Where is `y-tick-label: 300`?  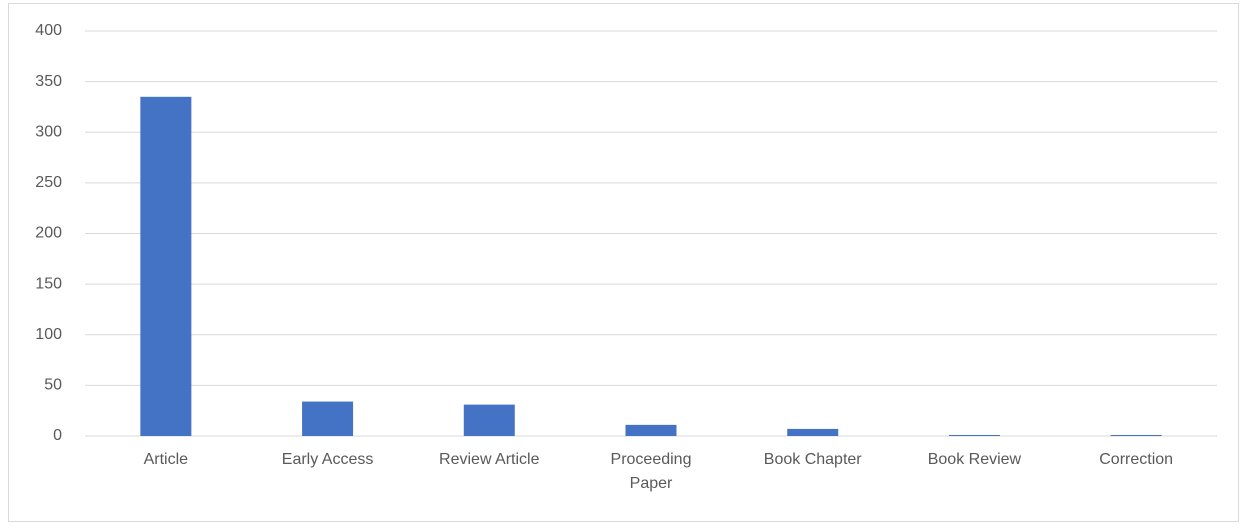 y-tick-label: 300 is located at coordinates (48, 131).